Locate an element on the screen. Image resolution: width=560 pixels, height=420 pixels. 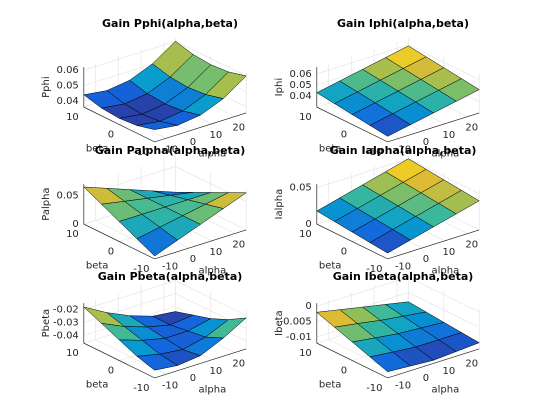
z-tick-label: -0.03 is located at coordinates (66, 322).